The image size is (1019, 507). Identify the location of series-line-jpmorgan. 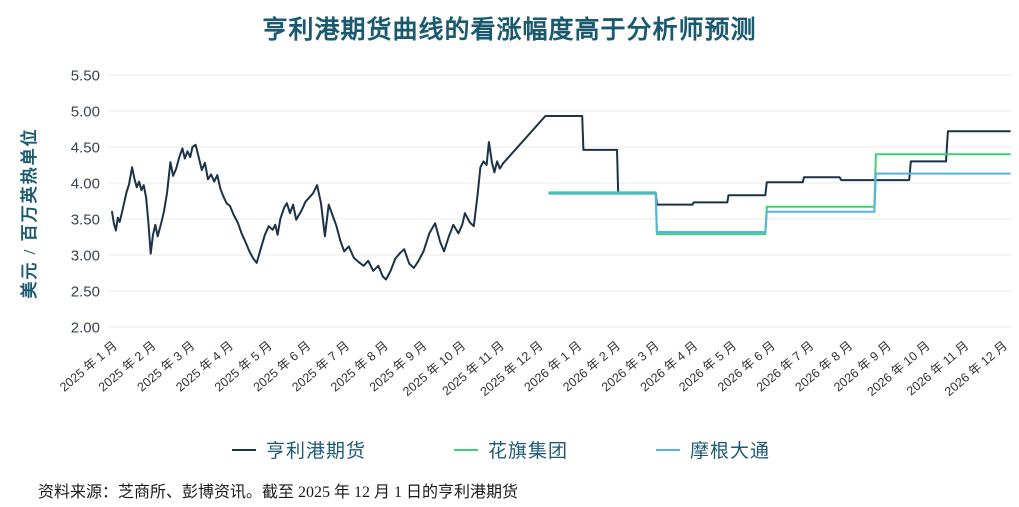
(779, 202).